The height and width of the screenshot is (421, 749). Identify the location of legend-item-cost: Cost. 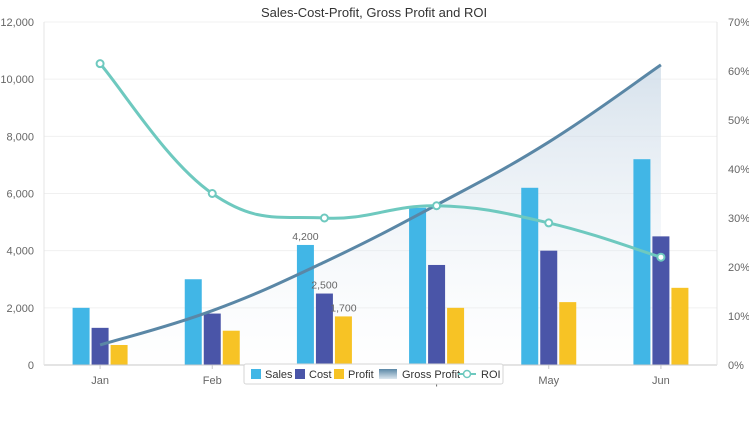
(313, 375).